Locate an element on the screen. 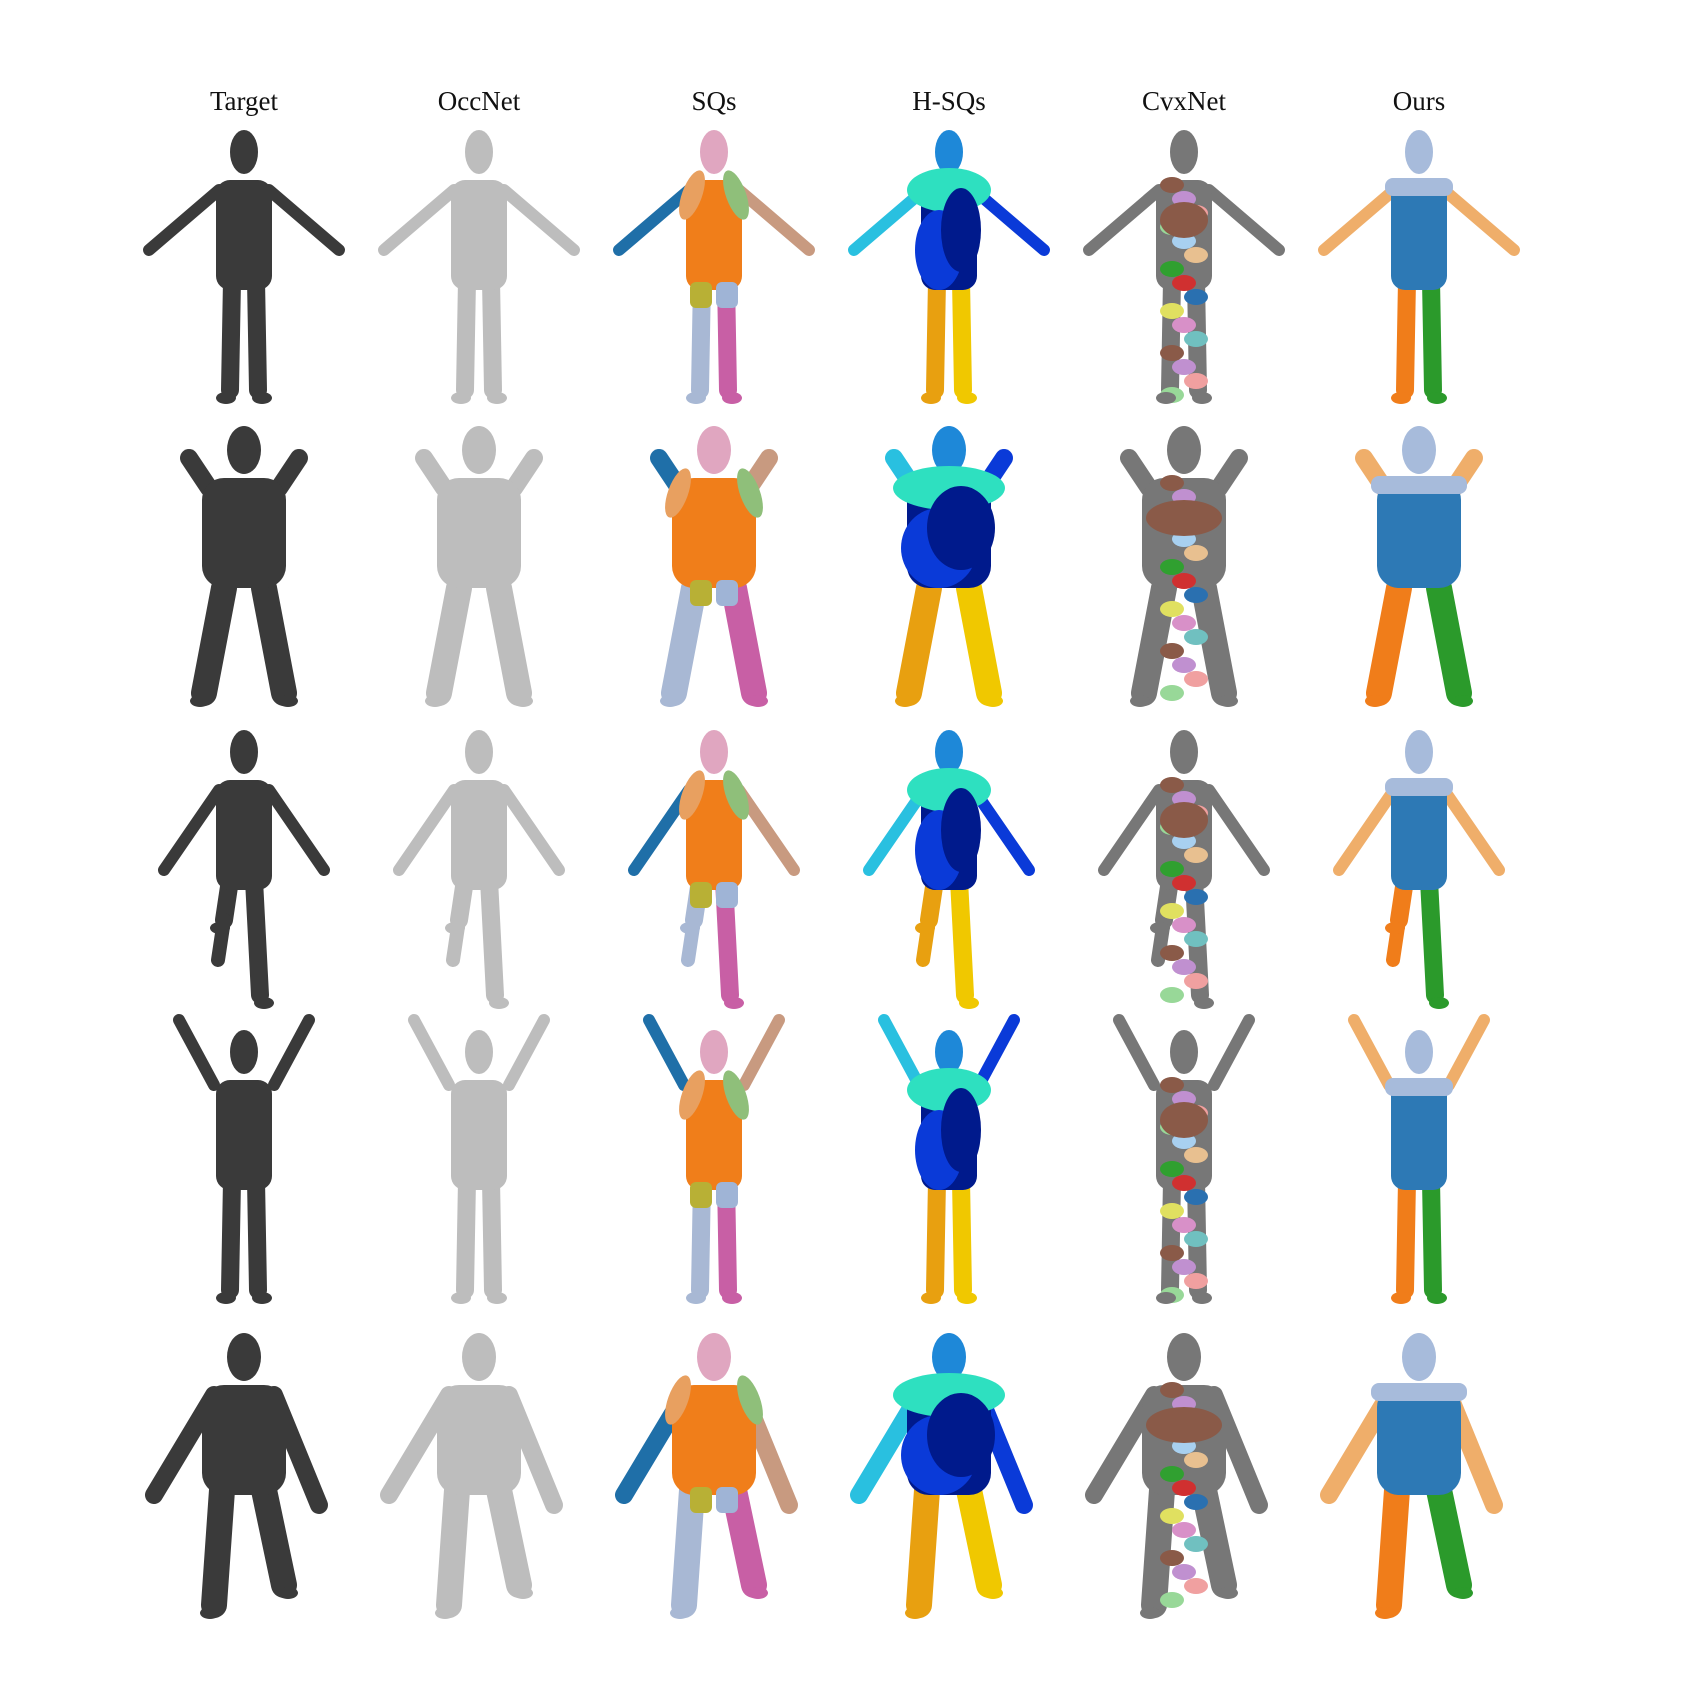 Image resolution: width=1700 pixels, height=1700 pixels. convex-part-chest is located at coordinates (1184, 518).